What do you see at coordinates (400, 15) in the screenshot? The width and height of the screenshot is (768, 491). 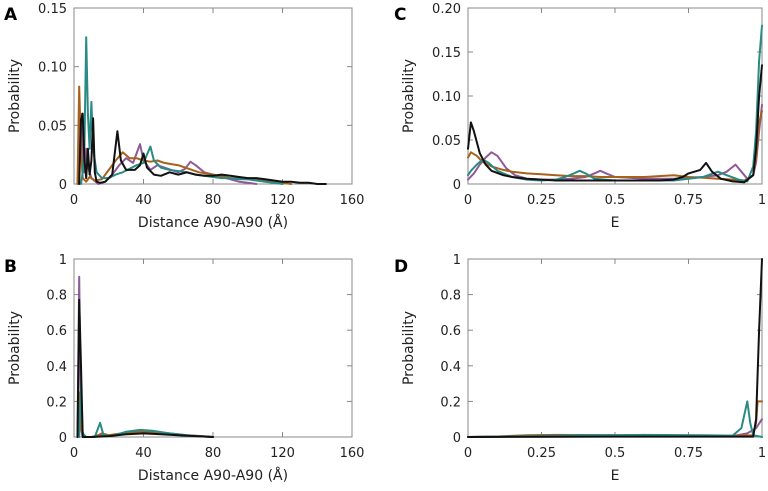 I see `panel-letter: C` at bounding box center [400, 15].